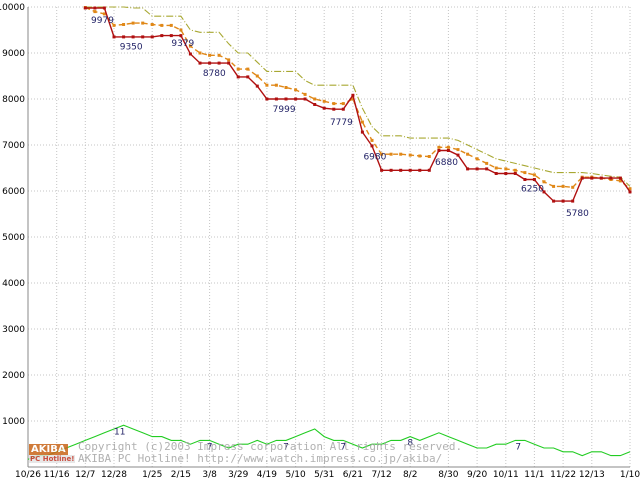  I want to click on svg-text: 8/30, so click(448, 475).